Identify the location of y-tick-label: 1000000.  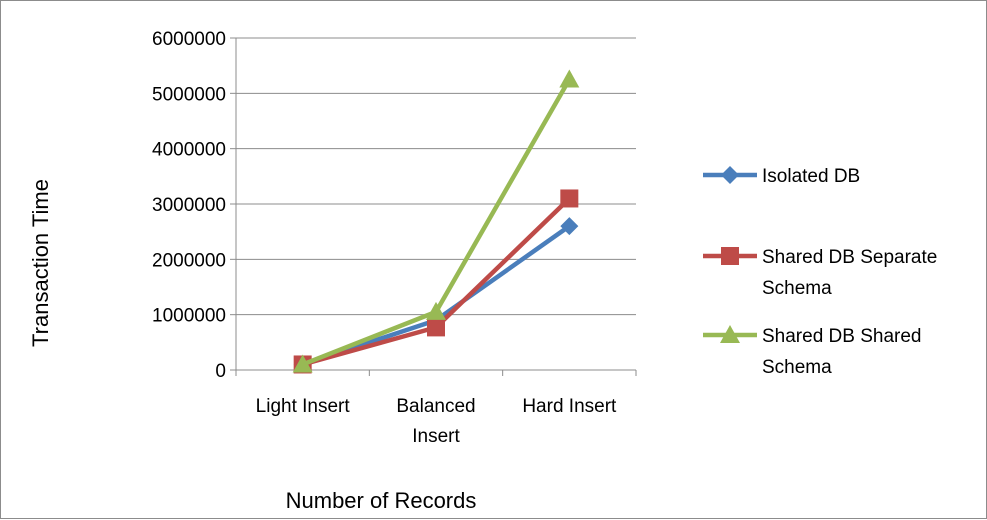
(189, 316).